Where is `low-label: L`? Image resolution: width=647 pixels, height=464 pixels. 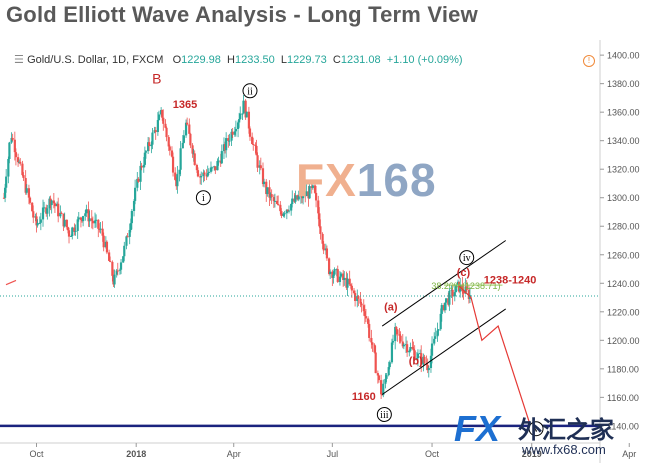 low-label: L is located at coordinates (283, 60).